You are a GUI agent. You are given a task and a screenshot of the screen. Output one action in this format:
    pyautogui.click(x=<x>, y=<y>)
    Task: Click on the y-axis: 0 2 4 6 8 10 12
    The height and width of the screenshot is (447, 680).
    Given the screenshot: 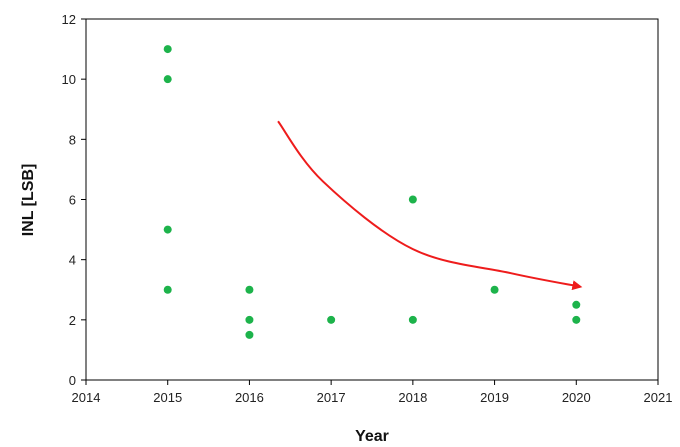 What is the action you would take?
    pyautogui.click(x=74, y=200)
    